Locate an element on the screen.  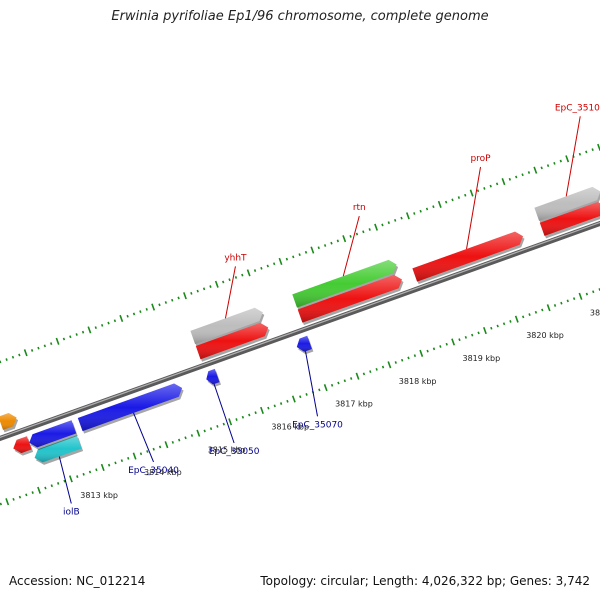
gene-grey-yhhT is located at coordinates (227, 327).